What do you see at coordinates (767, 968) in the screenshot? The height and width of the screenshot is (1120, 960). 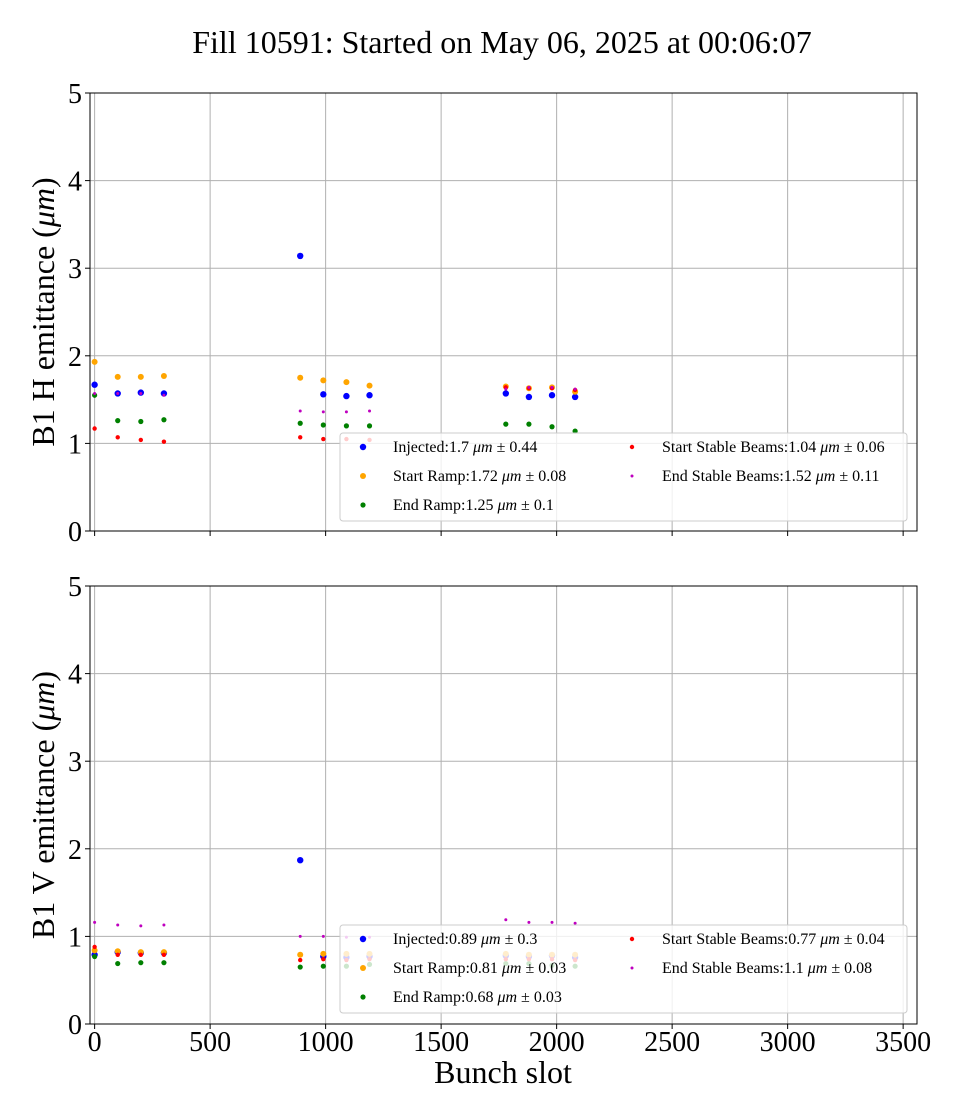 I see `legend-entry: End Stable Beams:1.1 μm ± 0.08` at bounding box center [767, 968].